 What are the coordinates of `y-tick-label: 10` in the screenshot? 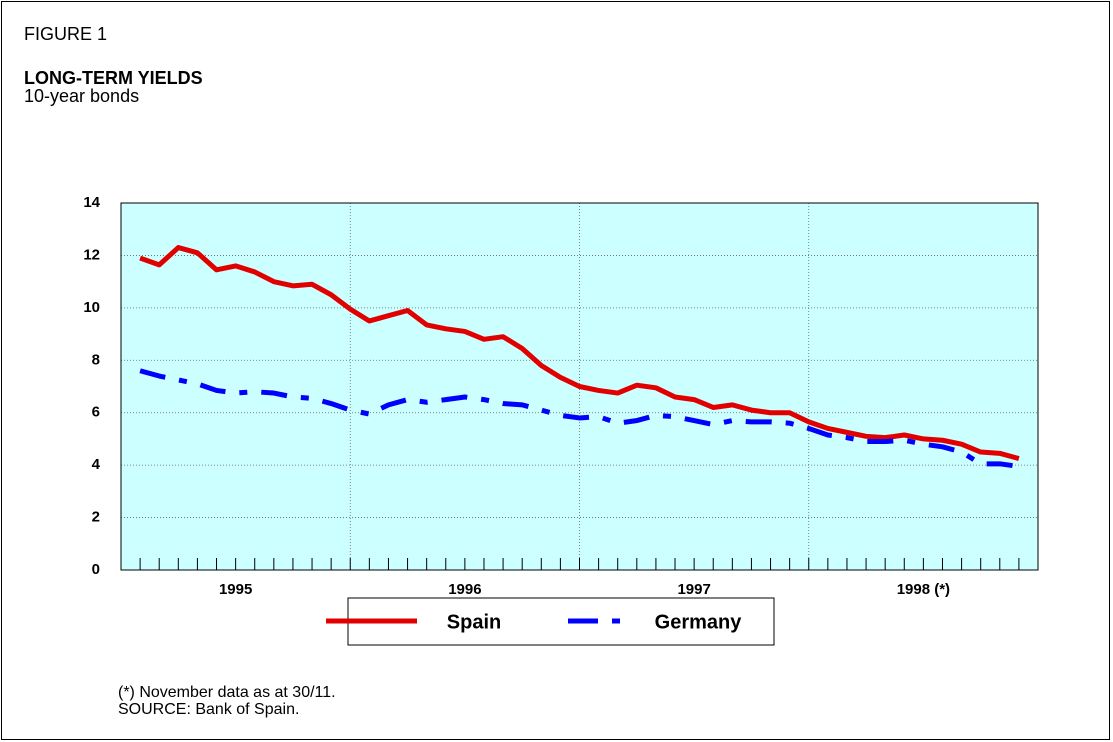 It's located at (91, 307).